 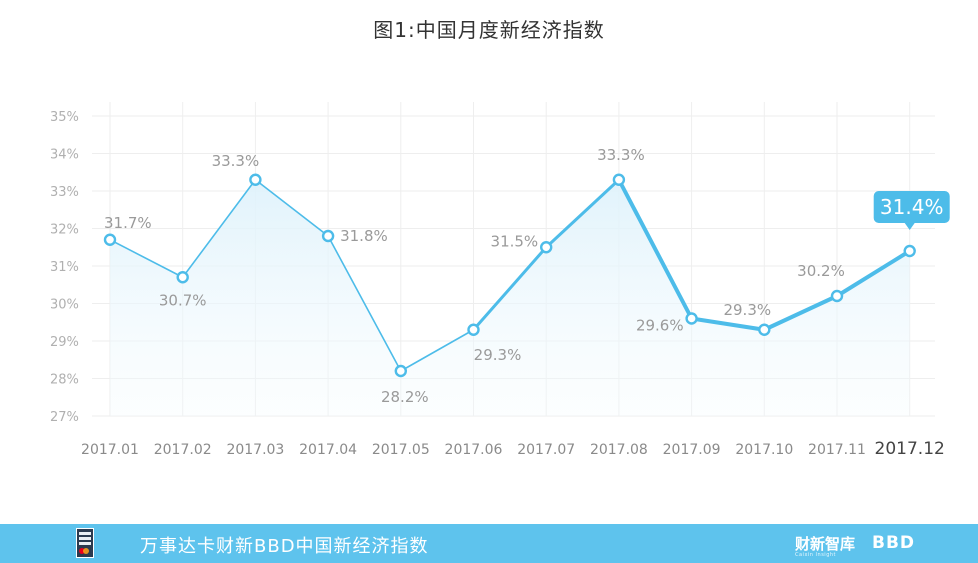 I want to click on data-label: 28.2%, so click(x=405, y=397).